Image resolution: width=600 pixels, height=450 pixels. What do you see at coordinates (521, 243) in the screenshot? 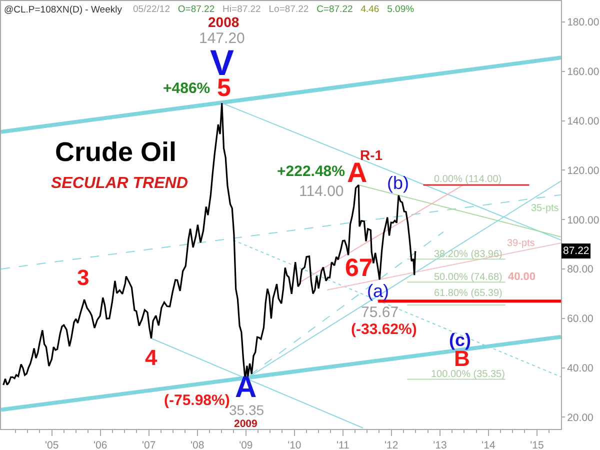
I see `annotation: 39-pts` at bounding box center [521, 243].